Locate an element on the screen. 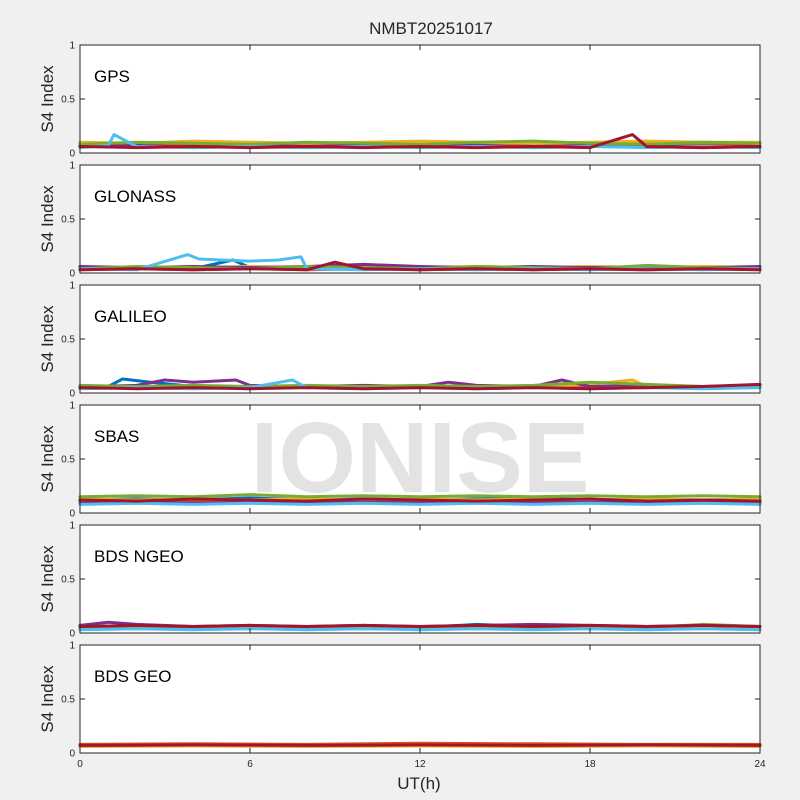 This screenshot has height=800, width=800. watermark: IONISE is located at coordinates (420, 458).